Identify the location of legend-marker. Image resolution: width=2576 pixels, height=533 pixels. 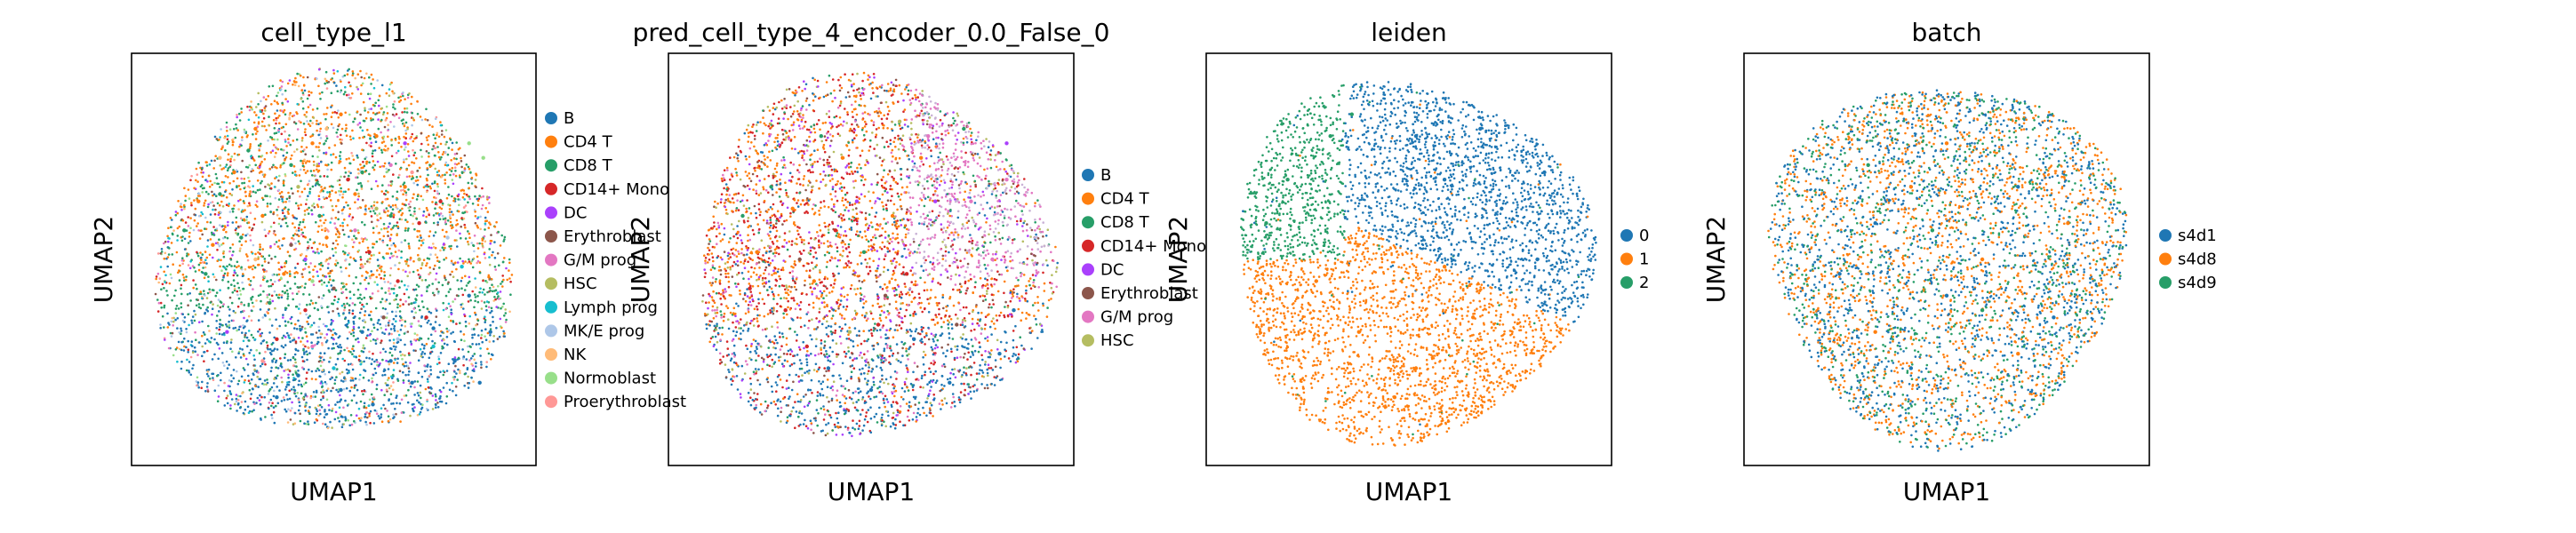
(551, 401).